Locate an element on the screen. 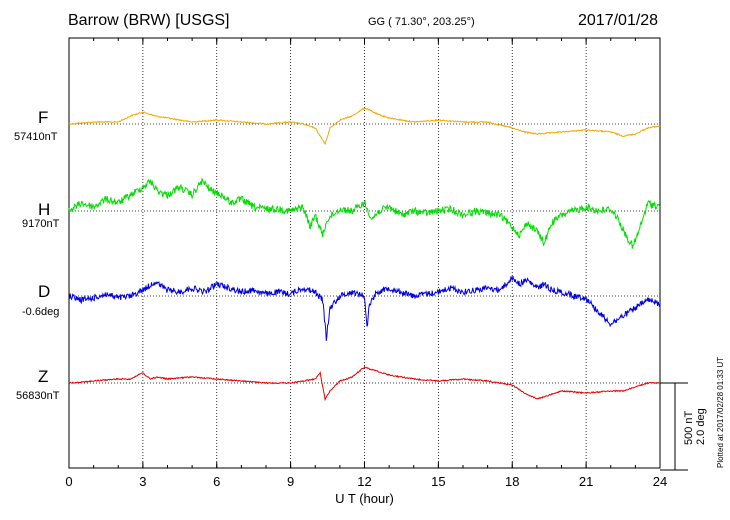  x-tick-label-12: 12 is located at coordinates (364, 481).